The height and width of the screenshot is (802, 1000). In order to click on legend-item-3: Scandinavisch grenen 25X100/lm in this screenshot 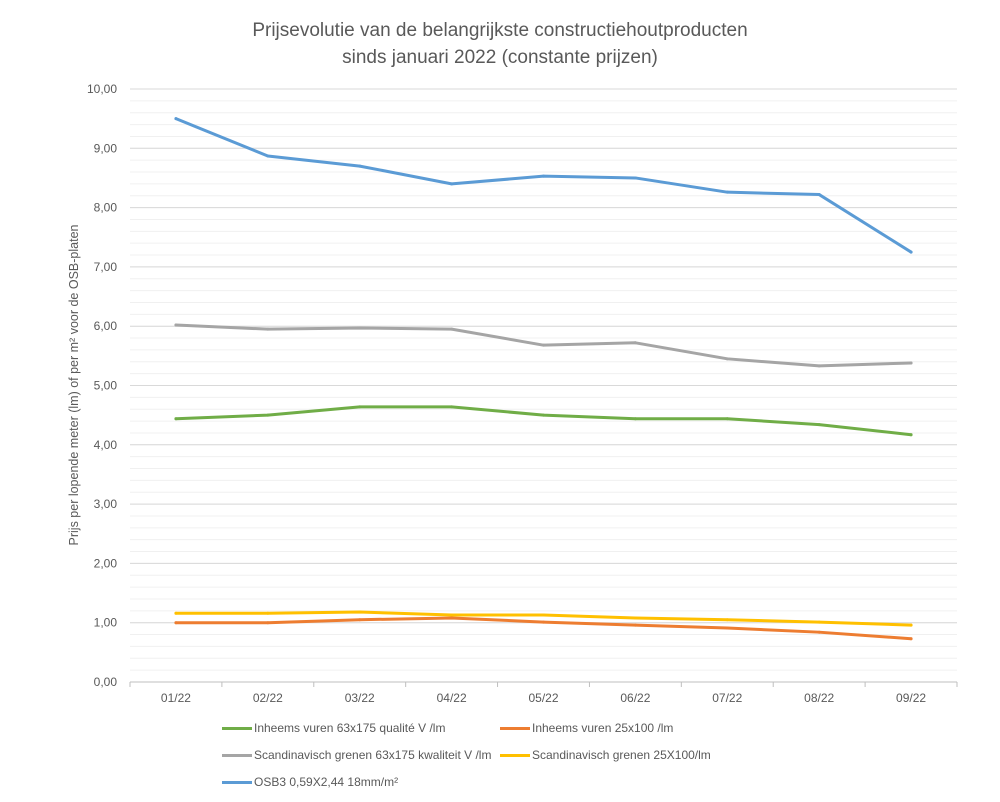, I will do `click(605, 755)`.